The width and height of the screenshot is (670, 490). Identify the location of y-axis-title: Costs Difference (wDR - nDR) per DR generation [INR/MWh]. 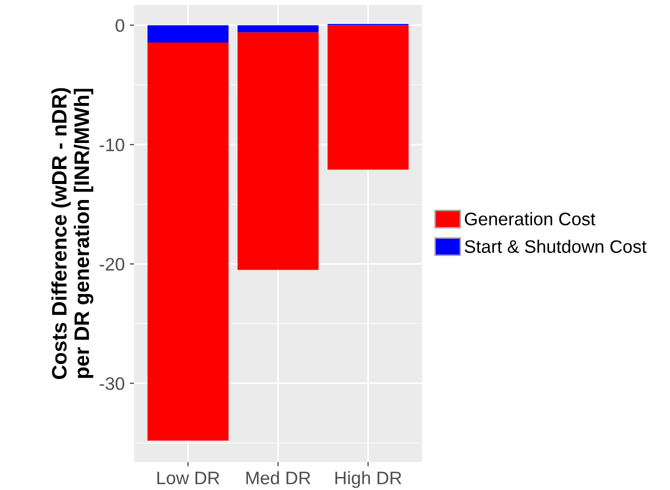
(72, 234).